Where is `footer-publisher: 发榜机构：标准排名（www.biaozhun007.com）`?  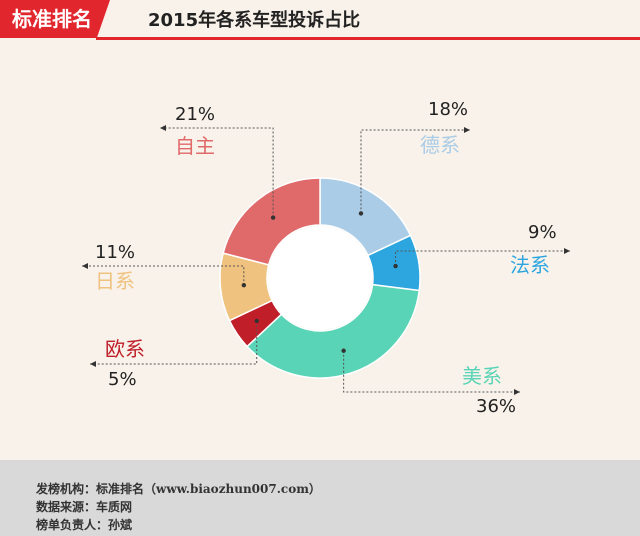
footer-publisher: 发榜机构：标准排名（www.biaozhun007.com） is located at coordinates (178, 489).